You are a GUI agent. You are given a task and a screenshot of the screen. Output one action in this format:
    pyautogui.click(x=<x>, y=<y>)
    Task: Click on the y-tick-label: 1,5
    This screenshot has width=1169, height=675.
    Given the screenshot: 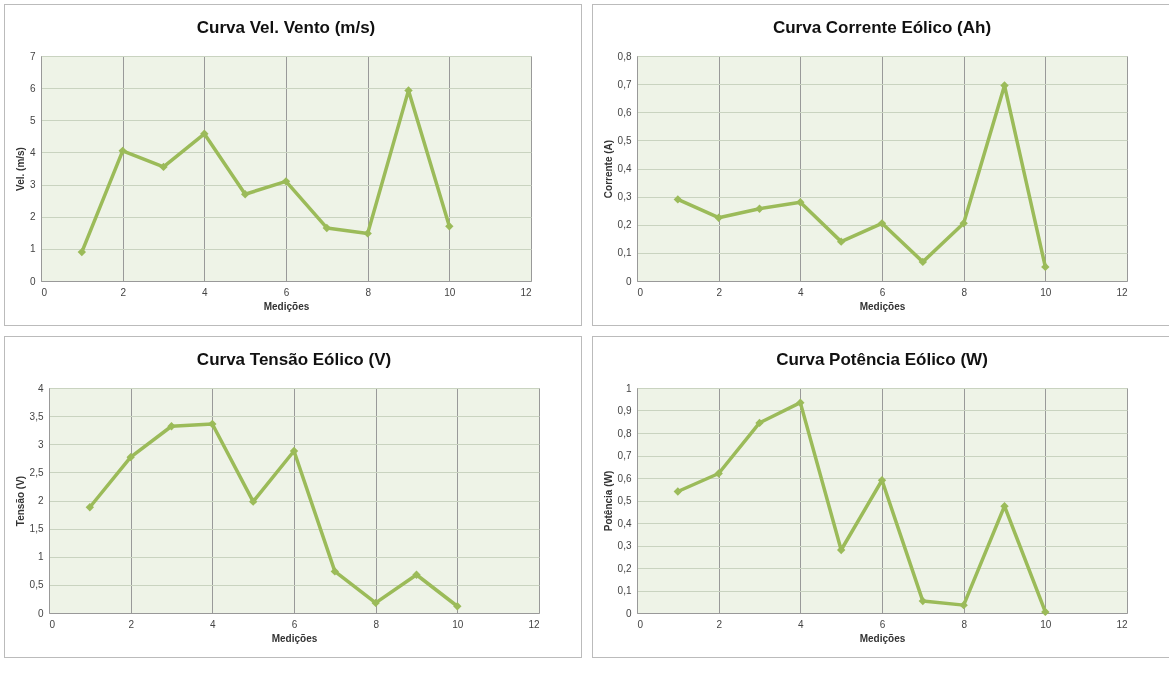 What is the action you would take?
    pyautogui.click(x=36, y=529)
    